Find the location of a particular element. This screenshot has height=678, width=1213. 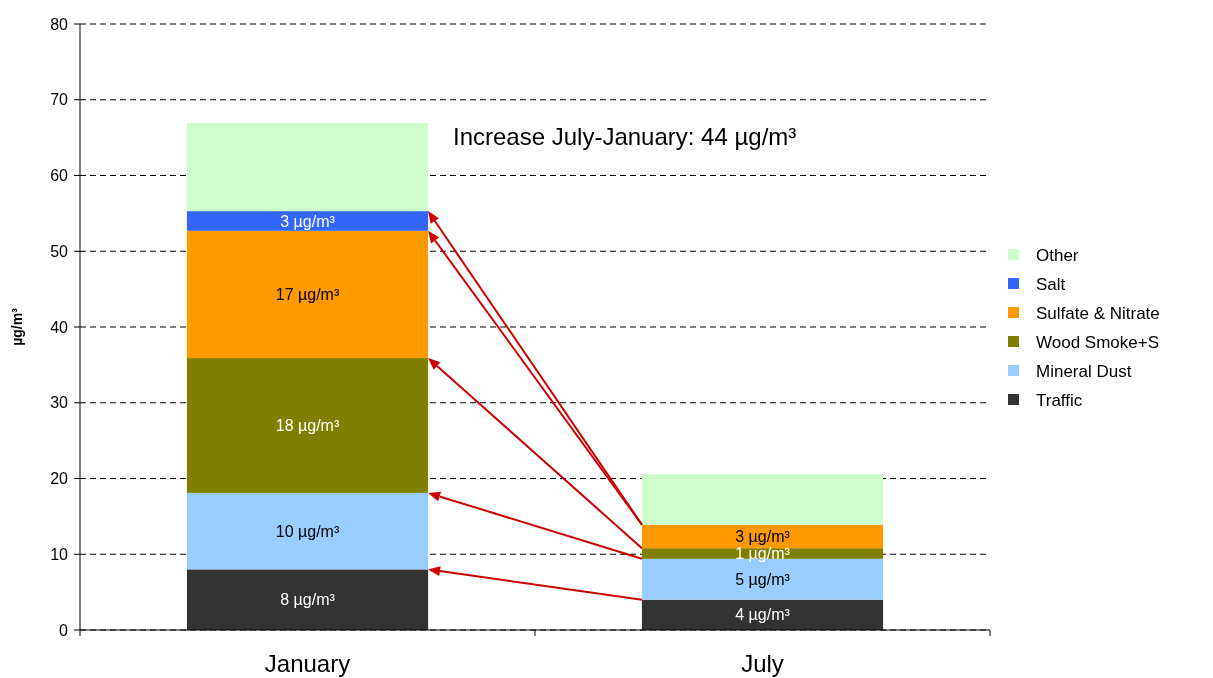

y-tick-label: 20 is located at coordinates (59, 479).